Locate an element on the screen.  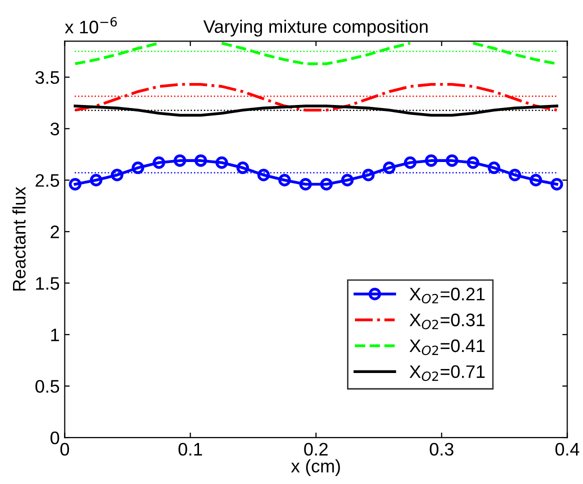
text: x 10$^{−6}$ is located at coordinates (90, 25).